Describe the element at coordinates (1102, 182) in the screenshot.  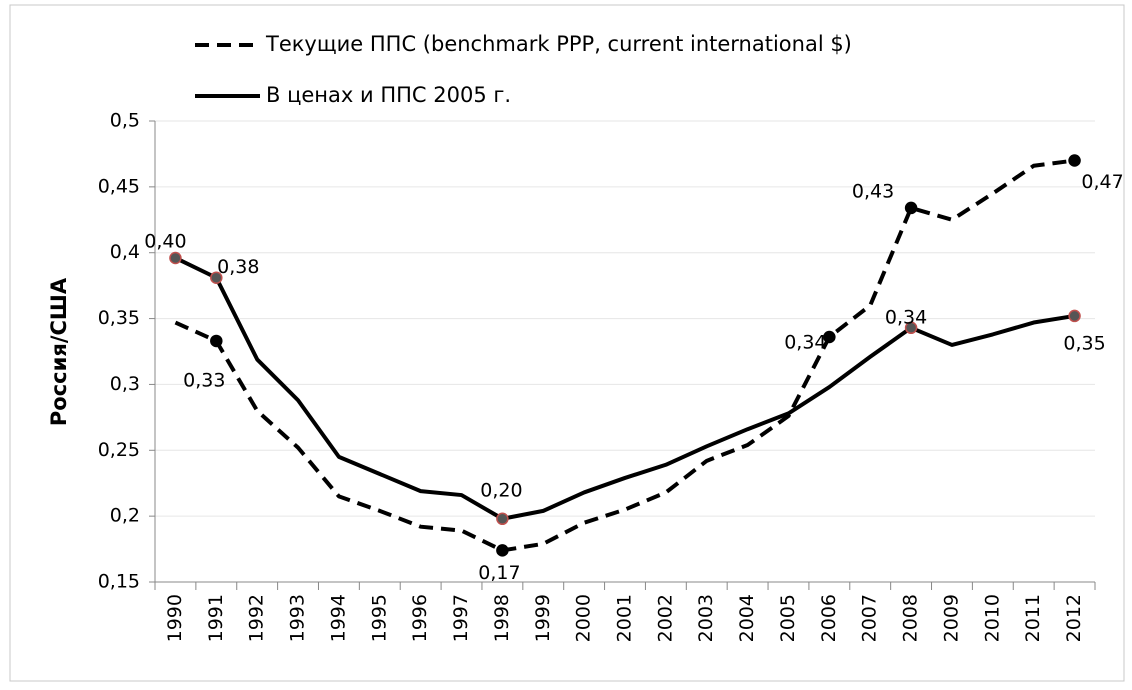
I see `data-label: 0,47` at that location.